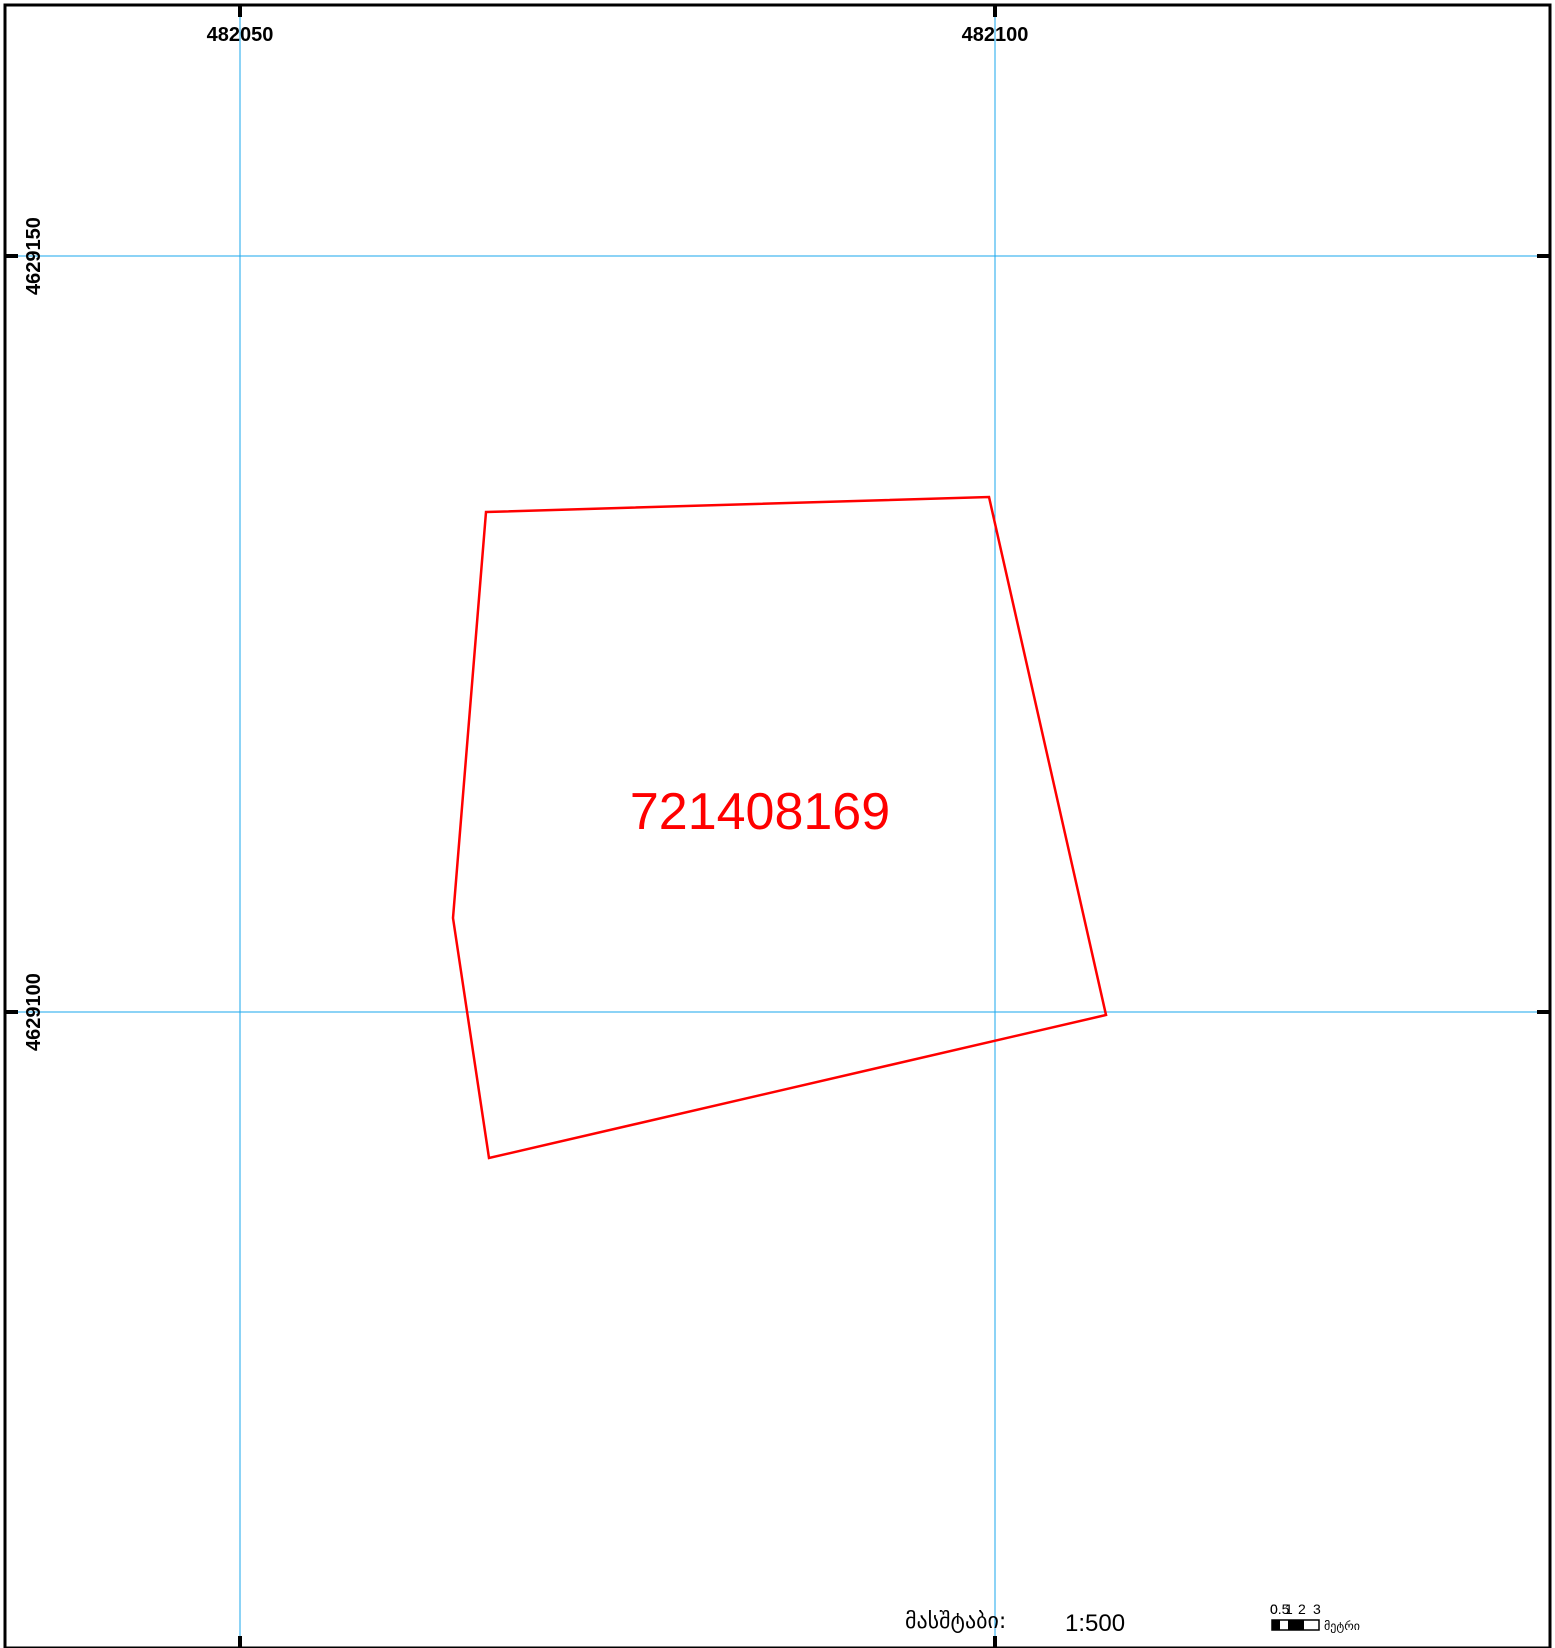 This screenshot has height=1648, width=1555. What do you see at coordinates (955, 1621) in the screenshot?
I see `scale-title: მასშტაბი:` at bounding box center [955, 1621].